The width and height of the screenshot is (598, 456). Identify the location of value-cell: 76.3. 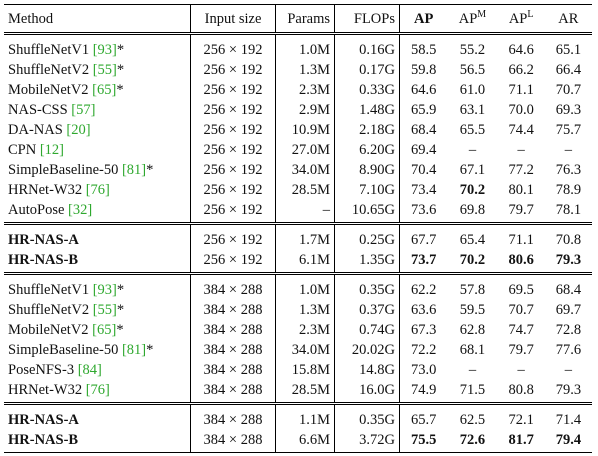
(568, 170).